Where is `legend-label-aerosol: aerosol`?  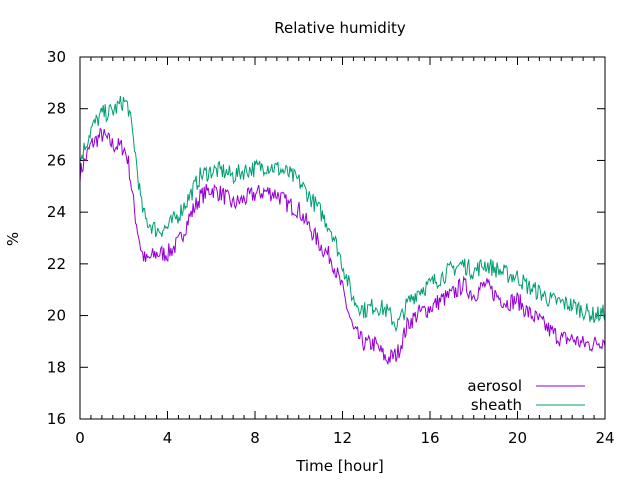 legend-label-aerosol: aerosol is located at coordinates (494, 386).